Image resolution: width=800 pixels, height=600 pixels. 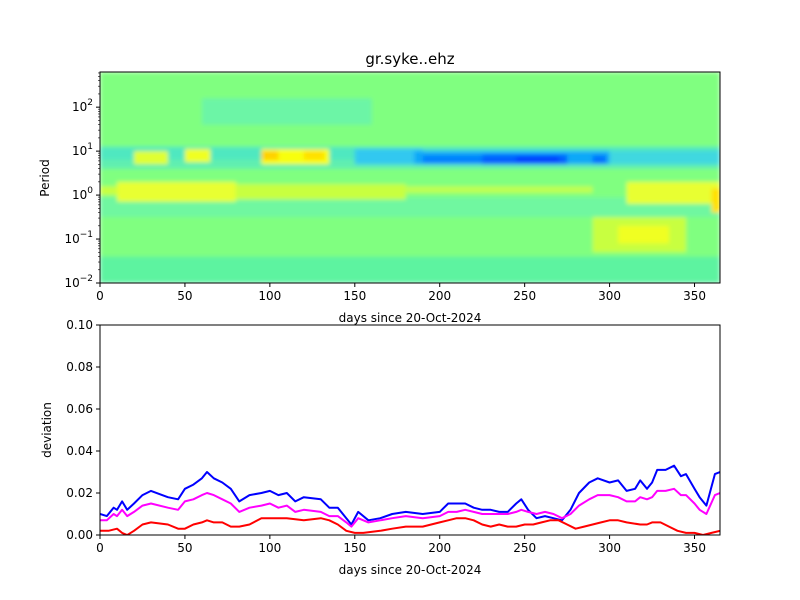 I want to click on spectrogram-y-label: Period, so click(x=45, y=177).